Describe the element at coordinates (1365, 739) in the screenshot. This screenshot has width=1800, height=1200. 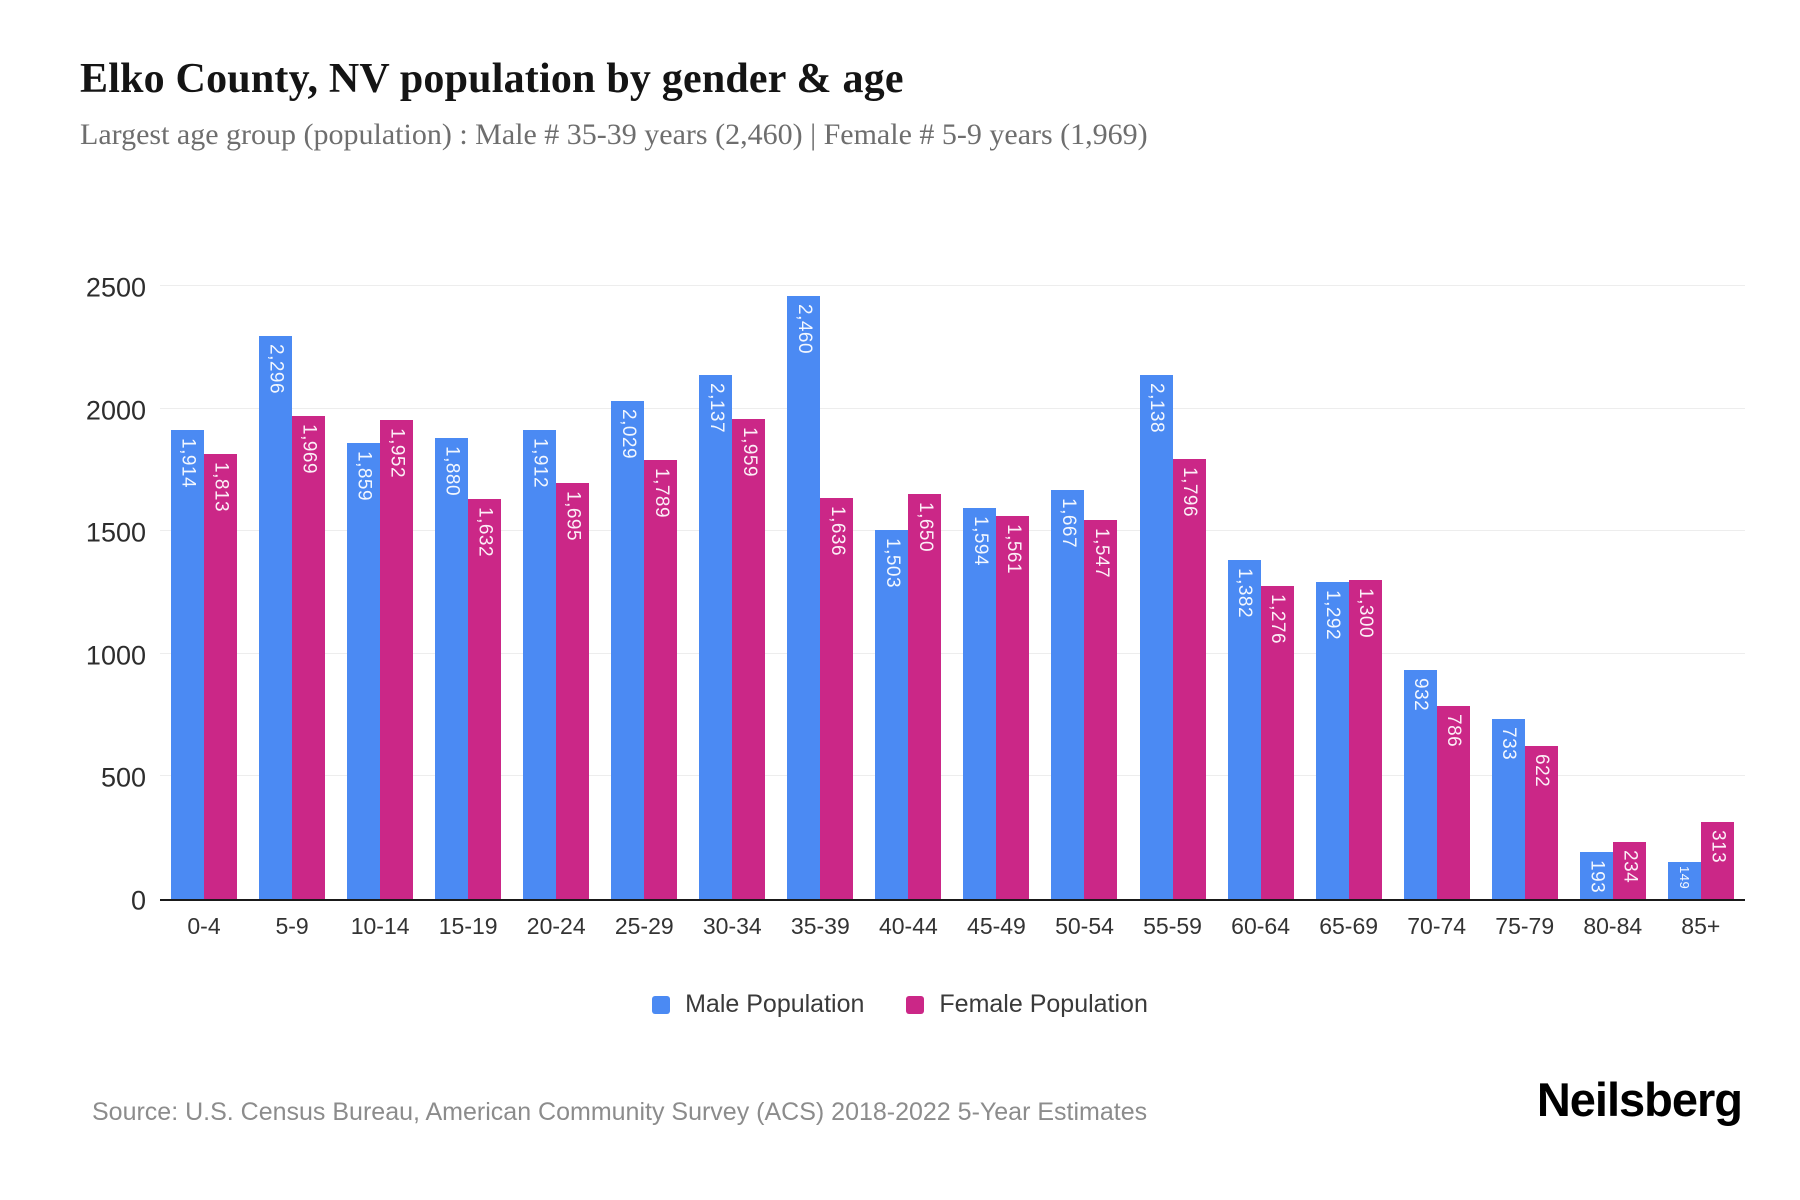
I see `female-bar-65-69: 1,300` at that location.